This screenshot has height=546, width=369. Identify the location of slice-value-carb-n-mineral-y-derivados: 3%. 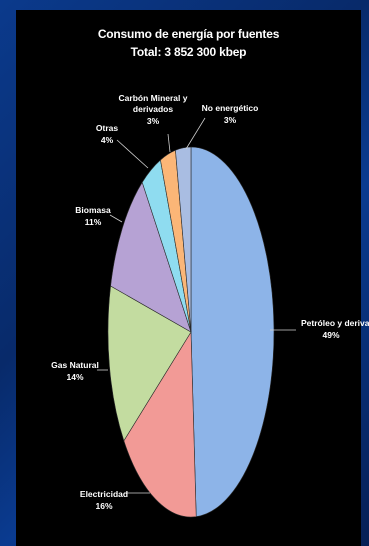
(153, 121).